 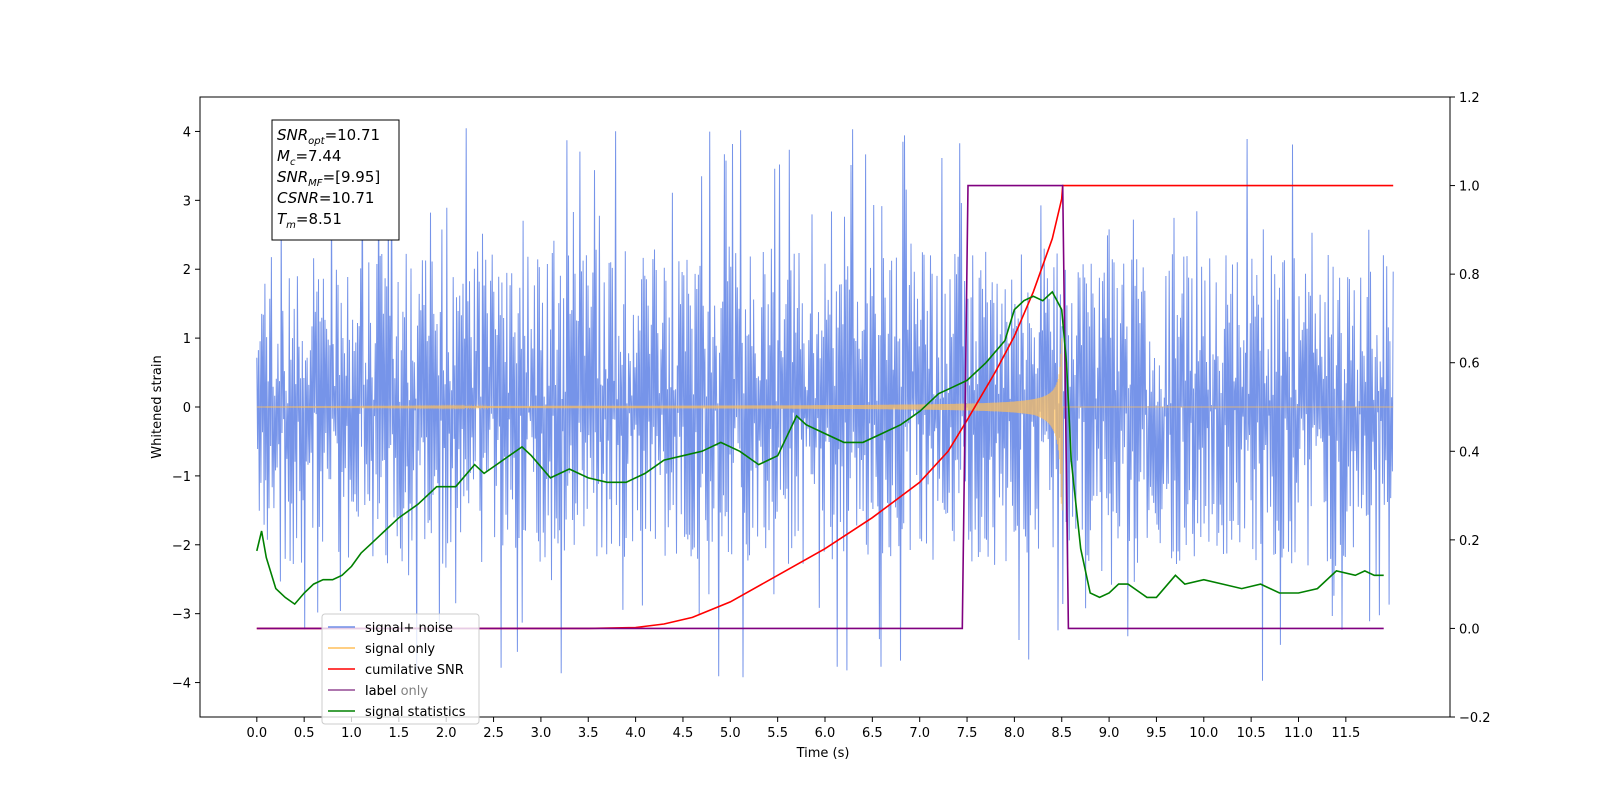 I want to click on y-tick-label: 0, so click(x=187, y=408).